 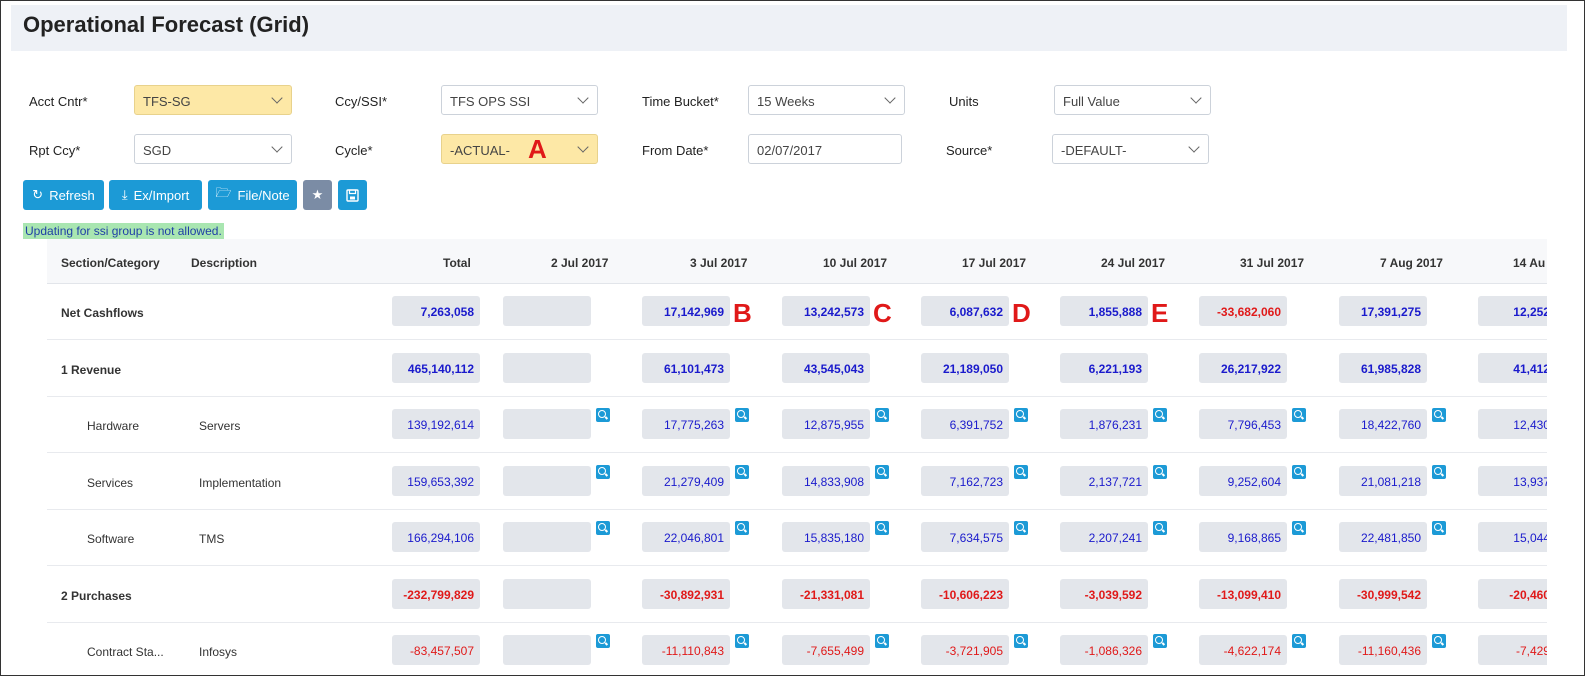 I want to click on value-cell: 17,391,275, so click(x=1383, y=311).